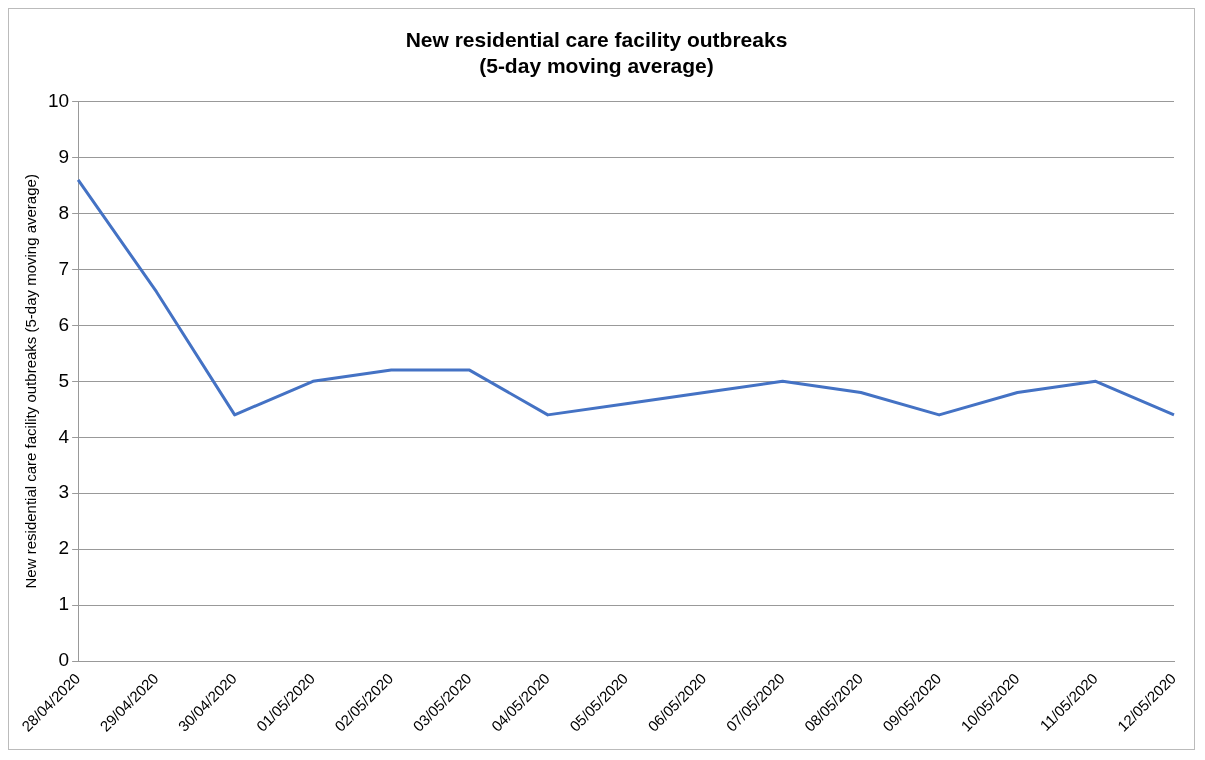 This screenshot has width=1205, height=760. What do you see at coordinates (64, 324) in the screenshot?
I see `y-tick-label: 6` at bounding box center [64, 324].